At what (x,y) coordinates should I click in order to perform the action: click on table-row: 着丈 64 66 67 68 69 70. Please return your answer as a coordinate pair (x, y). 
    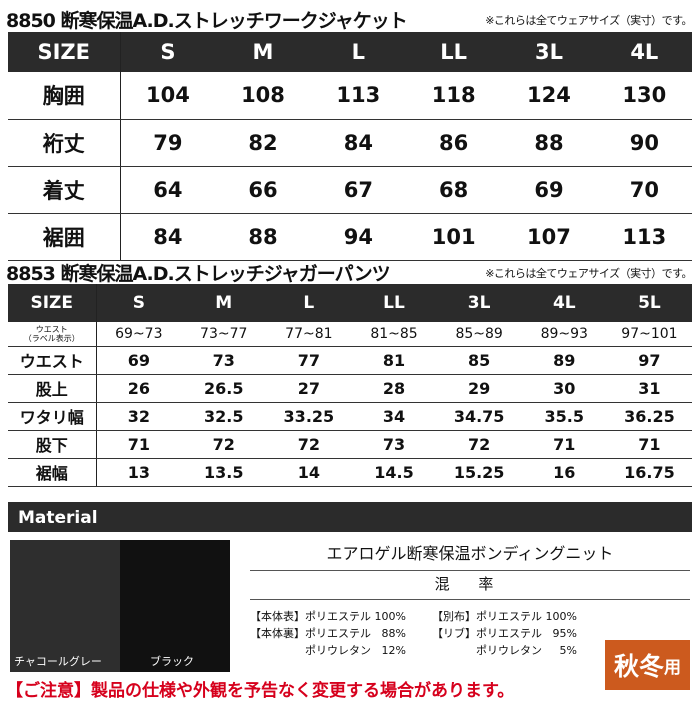
    Looking at the image, I should click on (350, 190).